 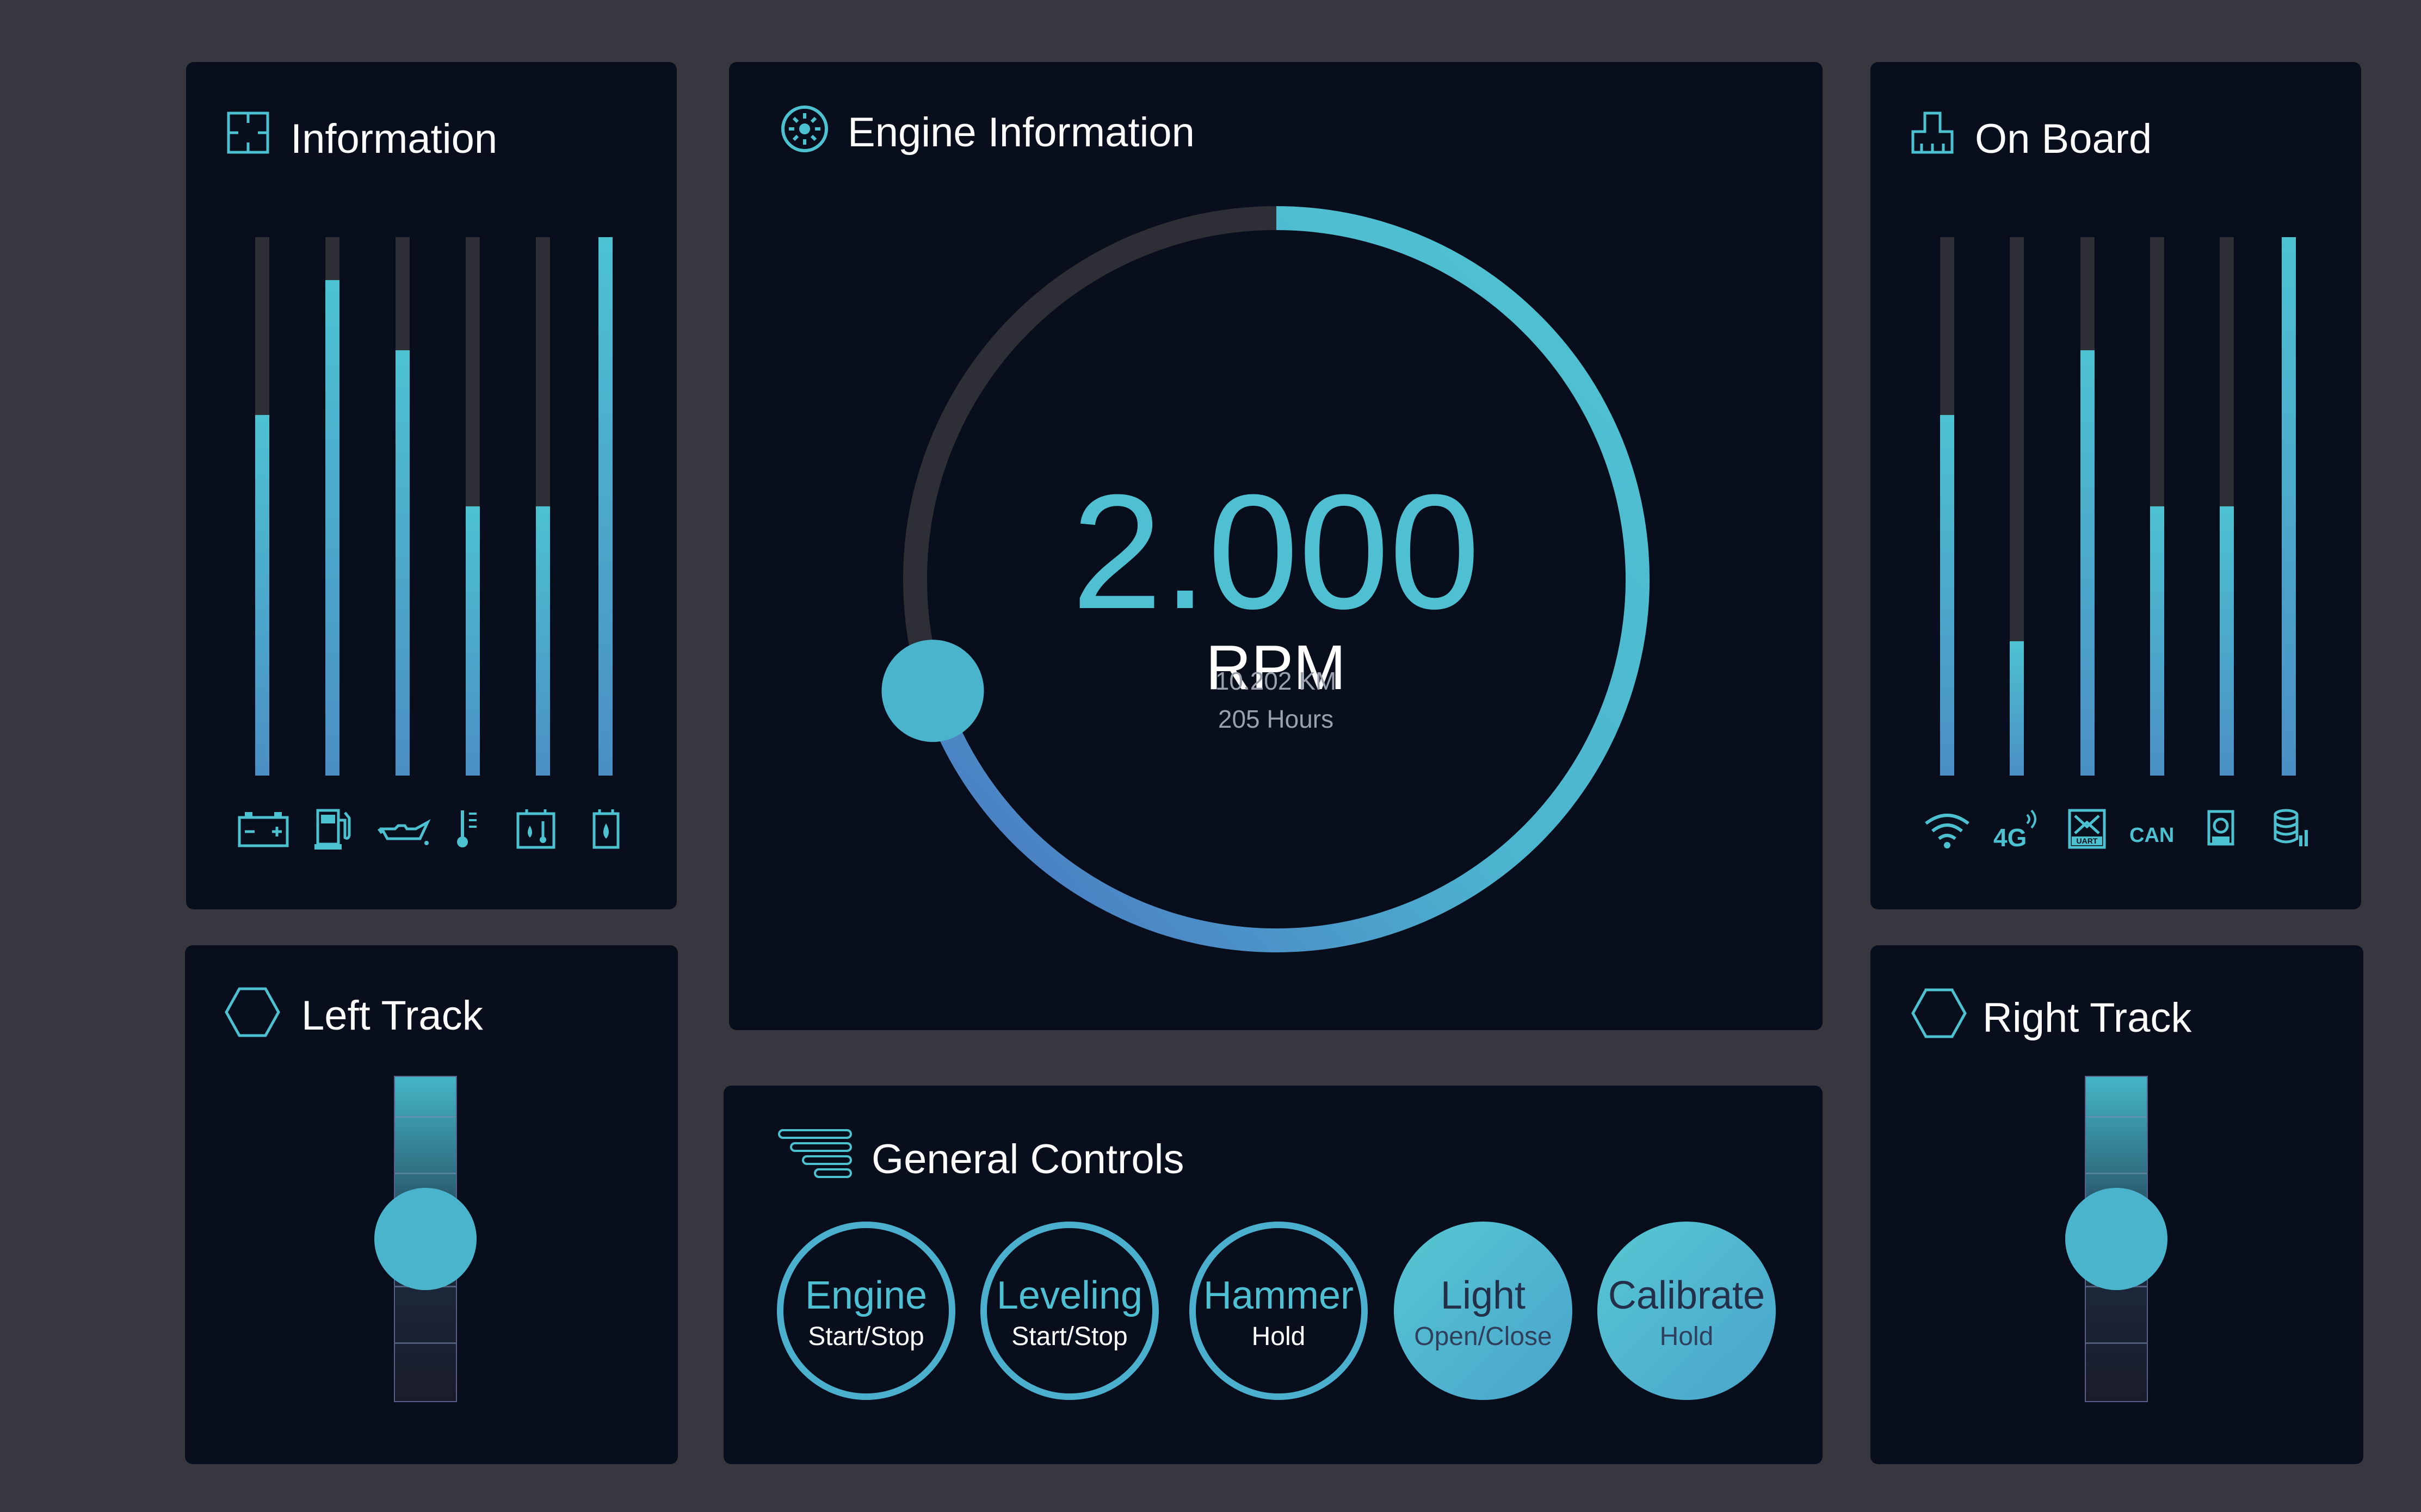 I want to click on onboard-panel: On Board 4G UART CAN, so click(x=2115, y=485).